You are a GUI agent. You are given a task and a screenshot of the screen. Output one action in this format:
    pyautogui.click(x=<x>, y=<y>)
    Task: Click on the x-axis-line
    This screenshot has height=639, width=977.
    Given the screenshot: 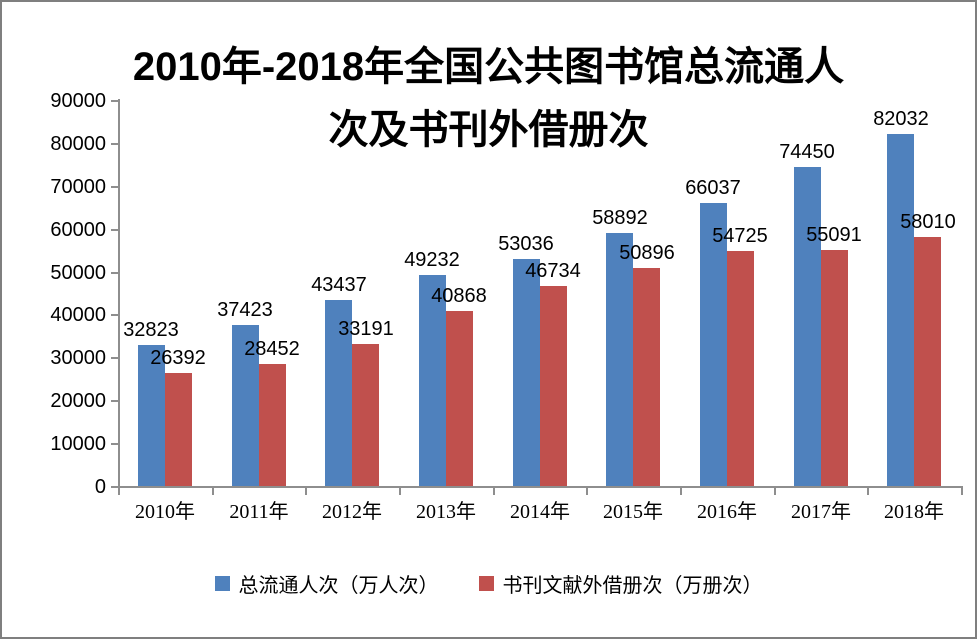 What is the action you would take?
    pyautogui.click(x=537, y=487)
    